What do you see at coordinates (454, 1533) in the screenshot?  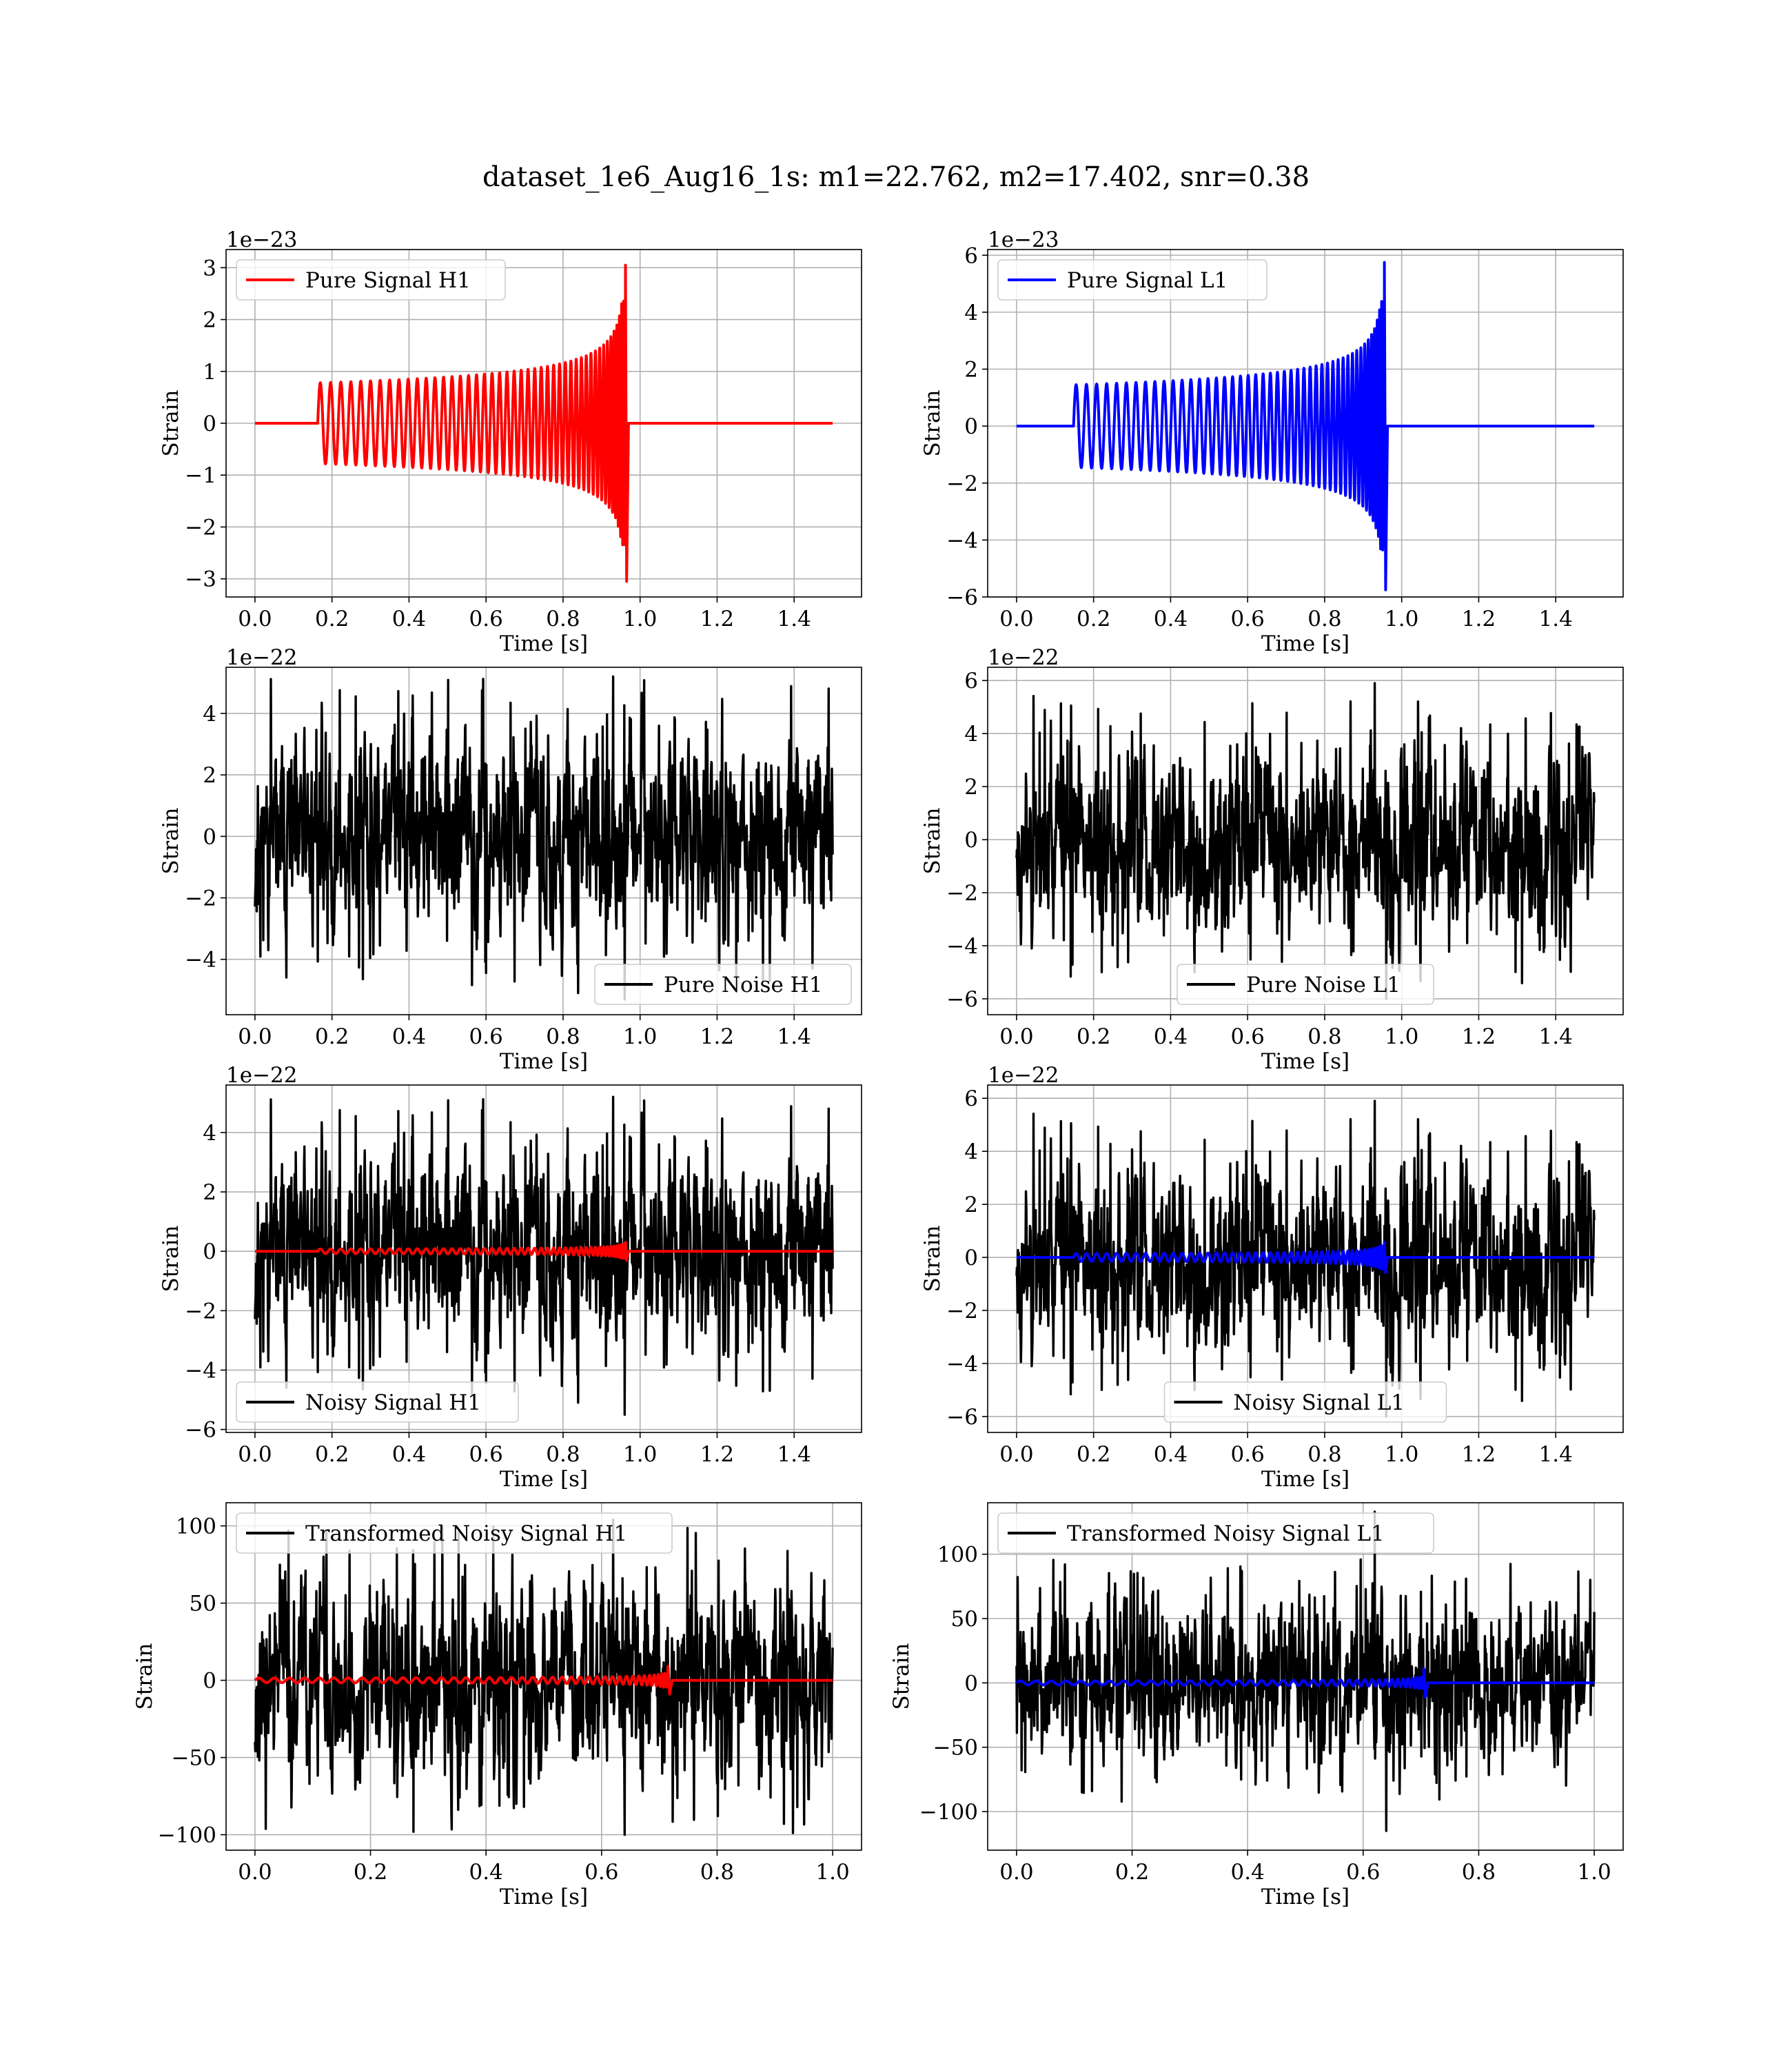 I see `legend: Transformed Noisy Signal H1` at bounding box center [454, 1533].